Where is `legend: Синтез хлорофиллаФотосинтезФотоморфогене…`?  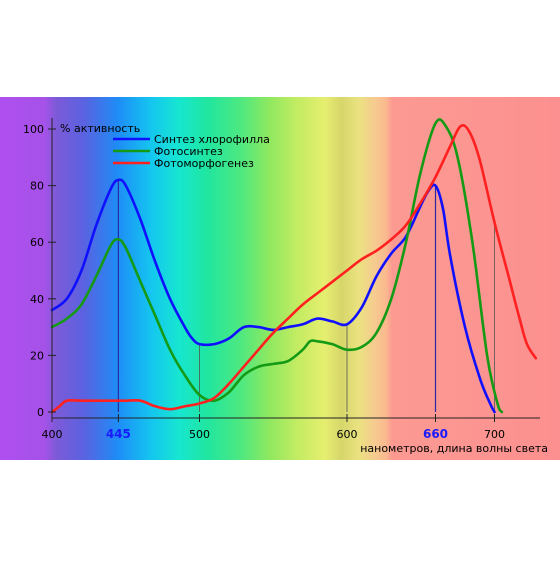
legend: Синтез хлорофиллаФотосинтезФотоморфогене… is located at coordinates (191, 151).